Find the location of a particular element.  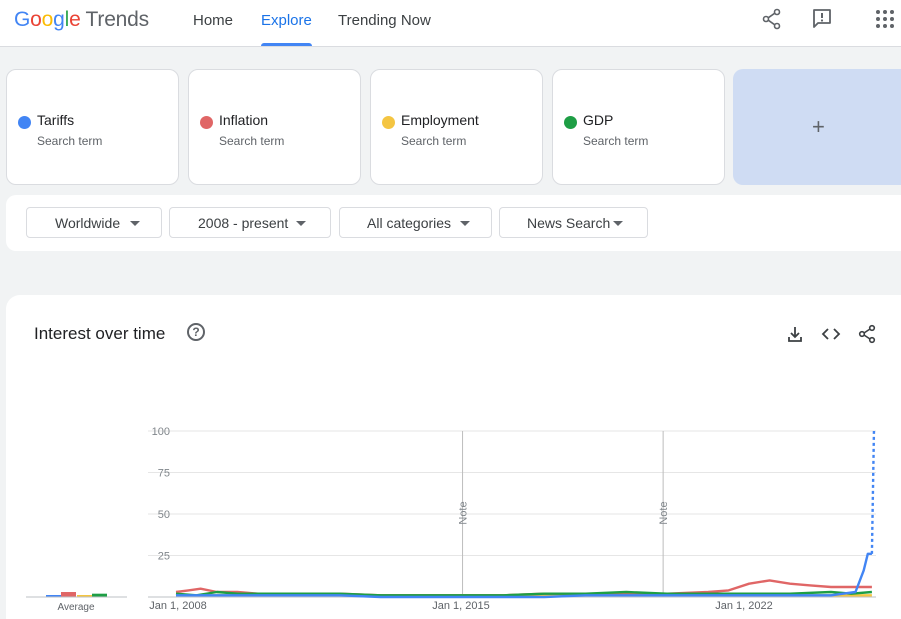

y-tick-label: 75 is located at coordinates (164, 474).